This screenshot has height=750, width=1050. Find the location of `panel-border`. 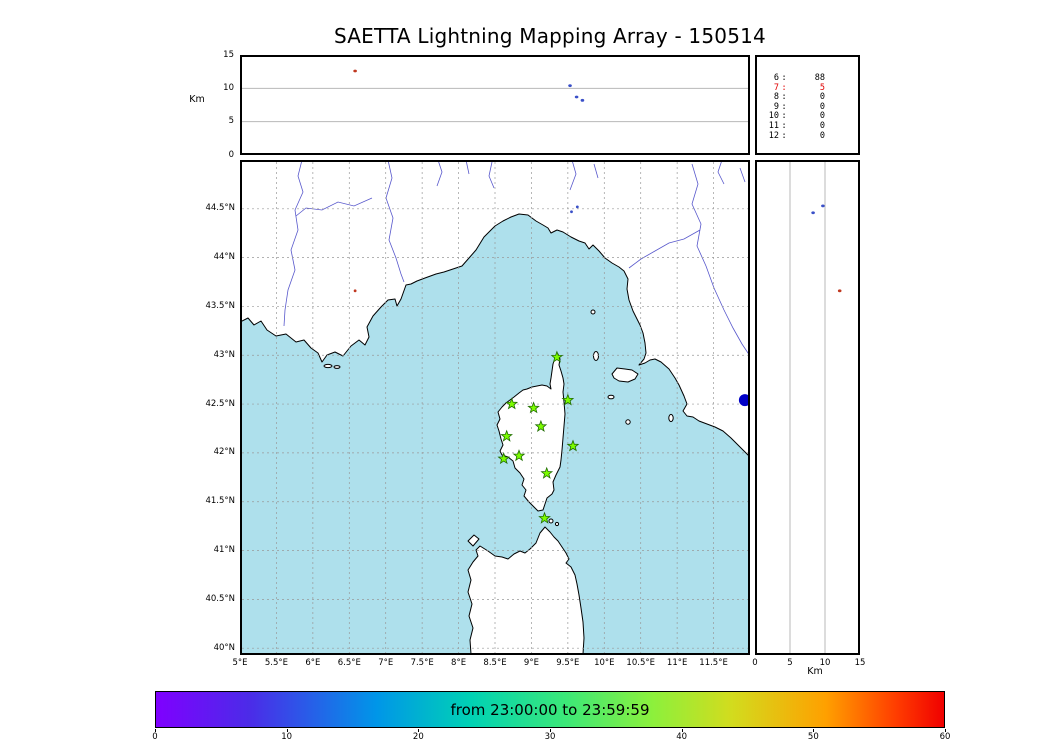

panel-border is located at coordinates (495, 105).